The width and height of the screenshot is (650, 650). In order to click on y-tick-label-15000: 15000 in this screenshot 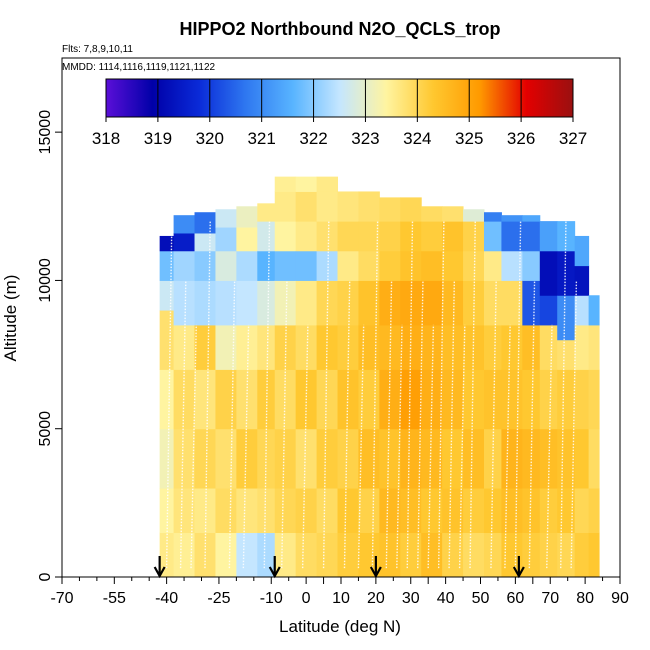, I will do `click(45, 132)`.